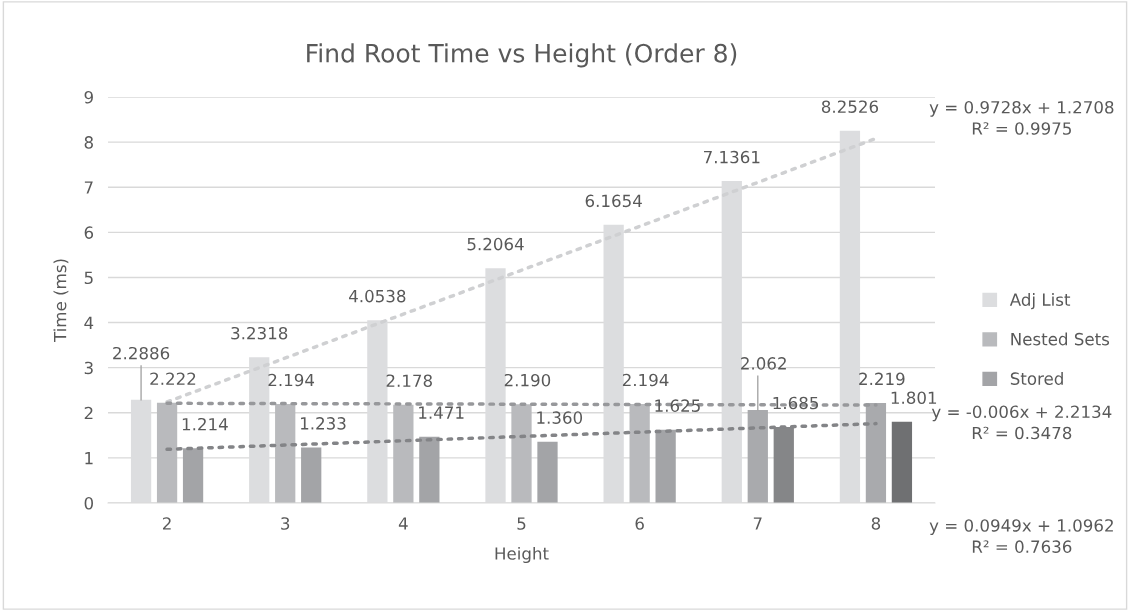 This screenshot has height=611, width=1130. What do you see at coordinates (88, 187) in the screenshot?
I see `y-tick-label: 7` at bounding box center [88, 187].